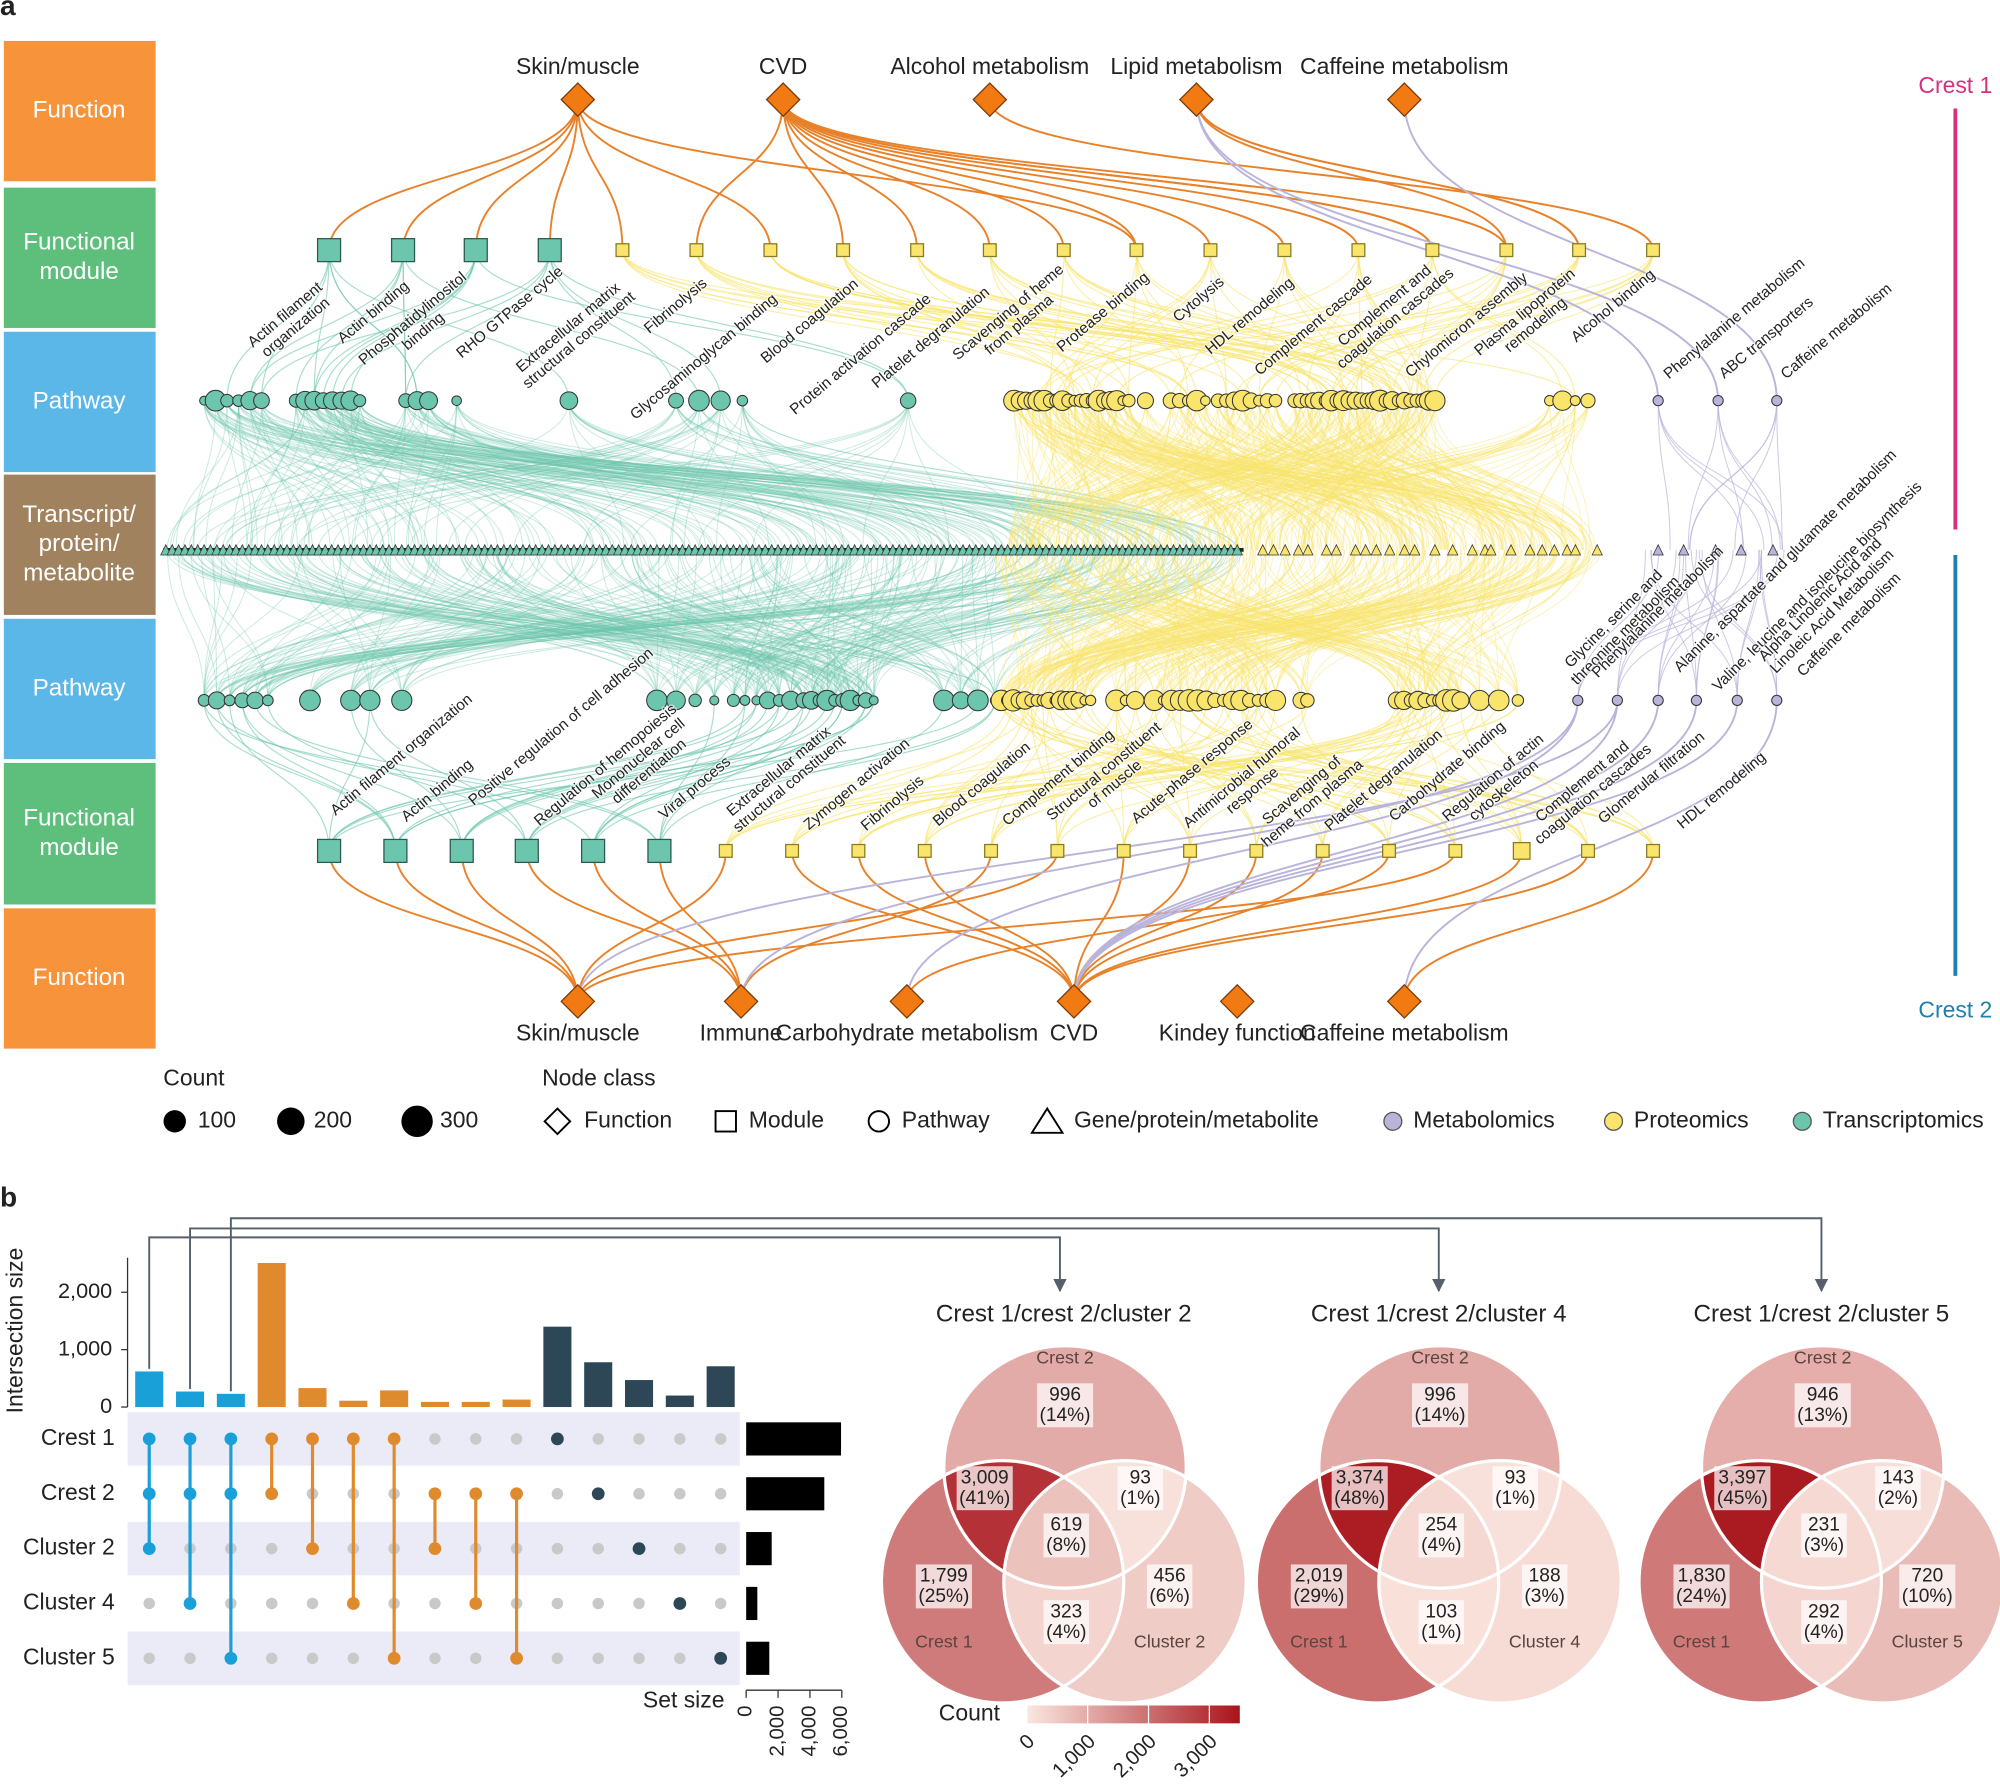 The width and height of the screenshot is (2000, 1786). Describe the element at coordinates (1903, 1119) in the screenshot. I see `legend-label: Transcriptomics` at that location.